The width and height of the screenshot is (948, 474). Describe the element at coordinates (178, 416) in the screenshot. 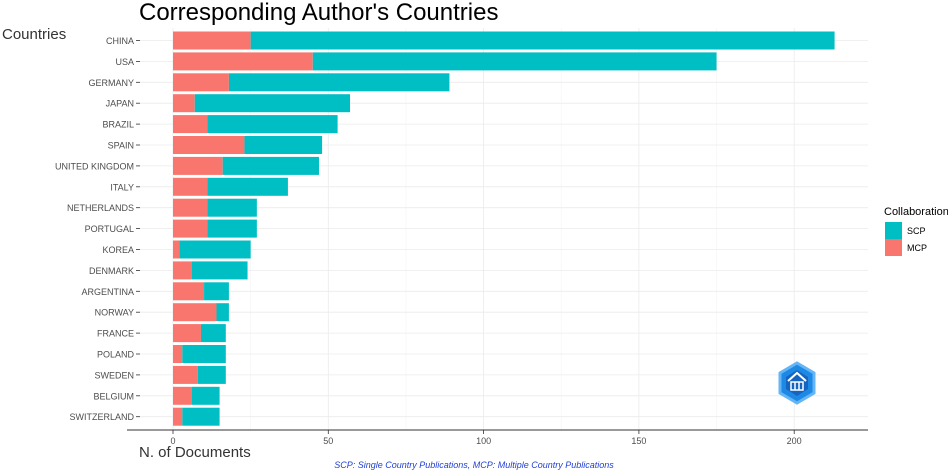

I see `bar-mcp-switzerland` at that location.